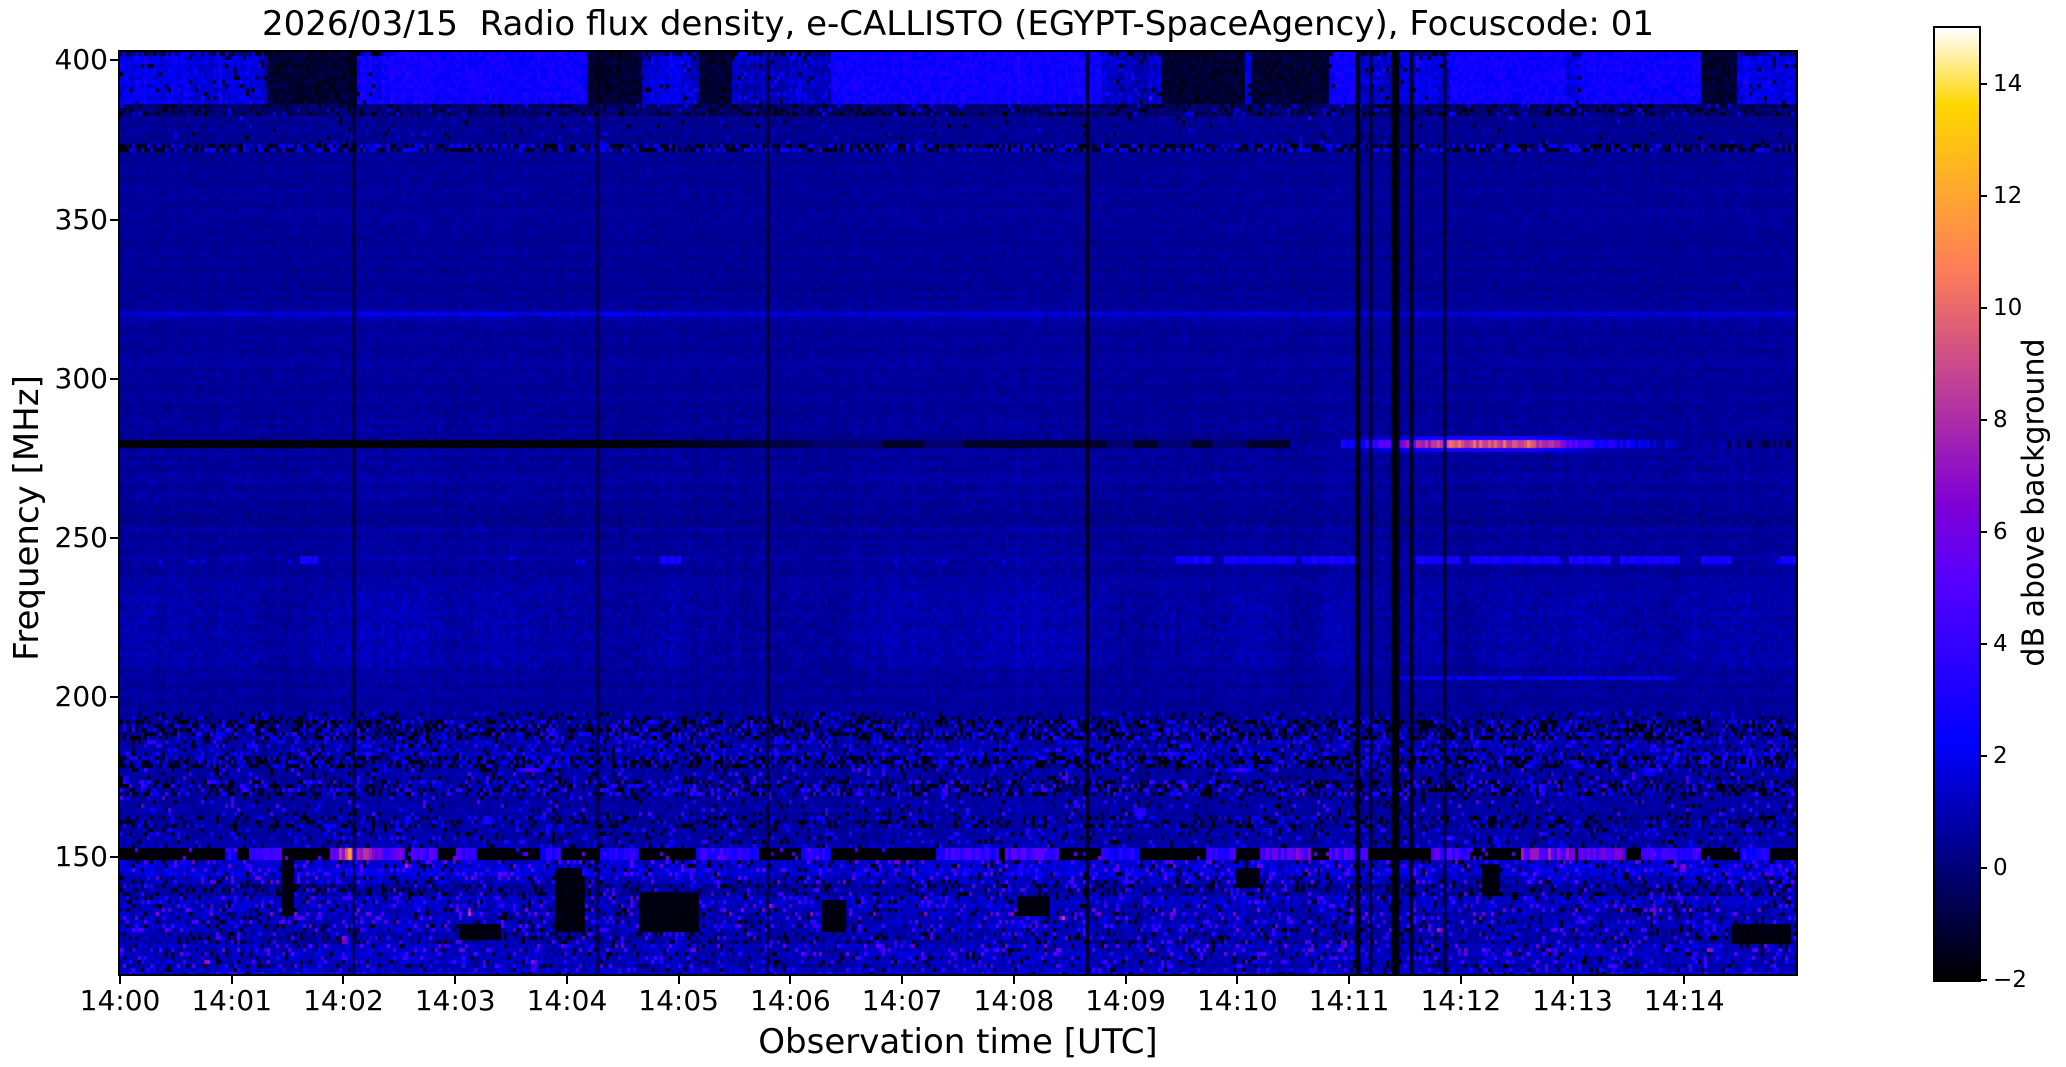  Describe the element at coordinates (81, 856) in the screenshot. I see `y-tick-label: 150` at that location.